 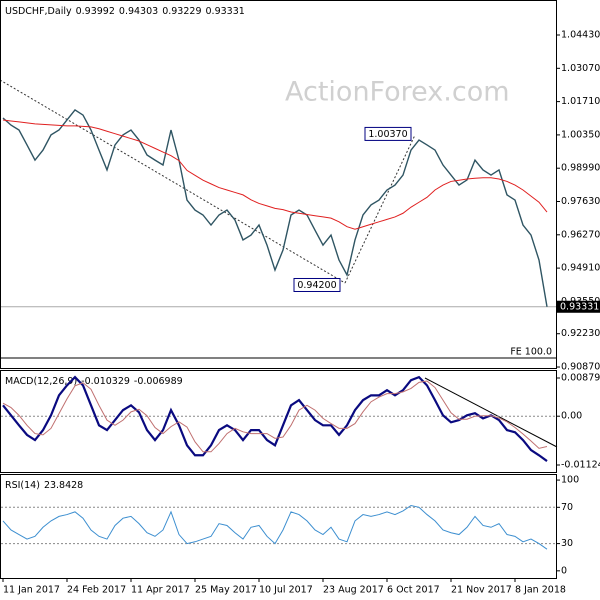 I want to click on annotation-label: 1.00370, so click(x=387, y=134).